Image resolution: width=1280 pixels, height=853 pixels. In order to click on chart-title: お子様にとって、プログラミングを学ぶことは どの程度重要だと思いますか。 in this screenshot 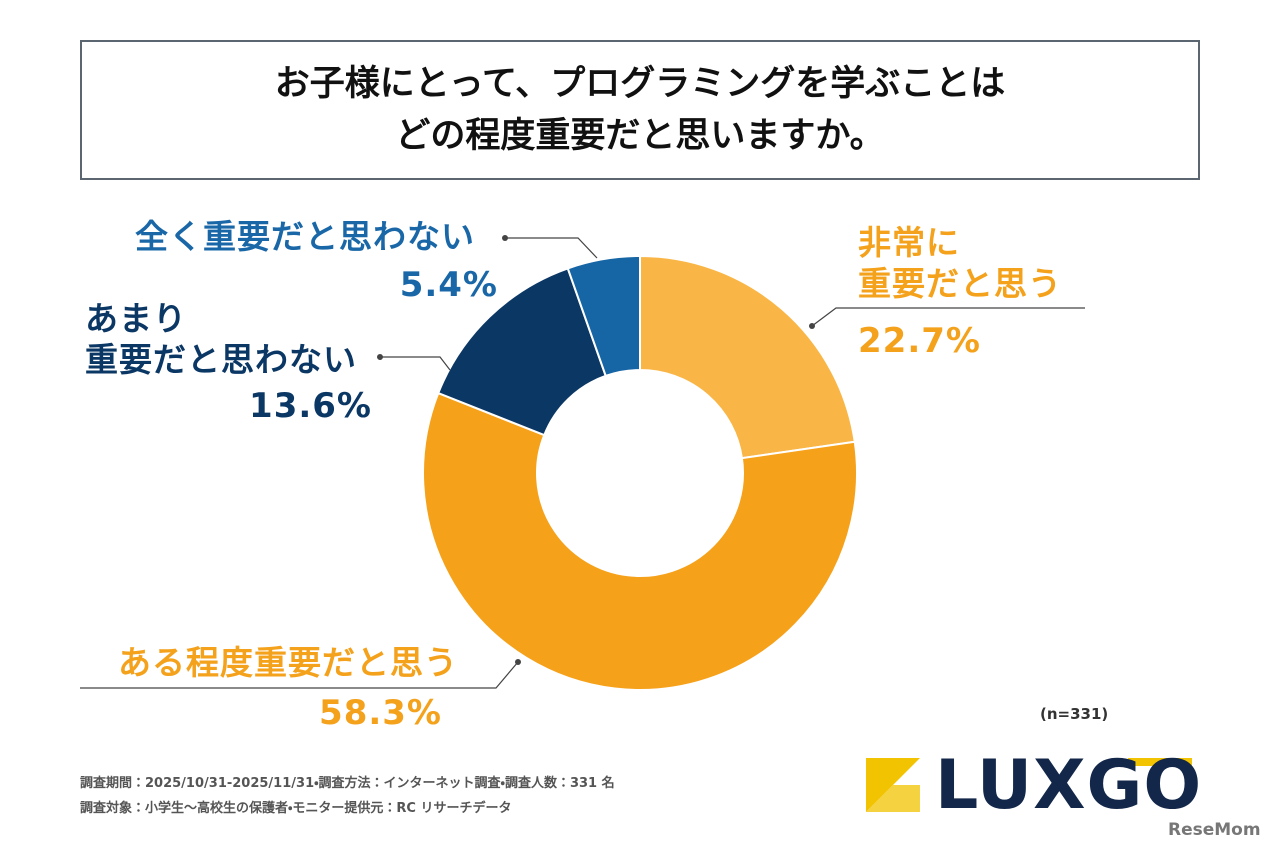, I will do `click(640, 110)`.